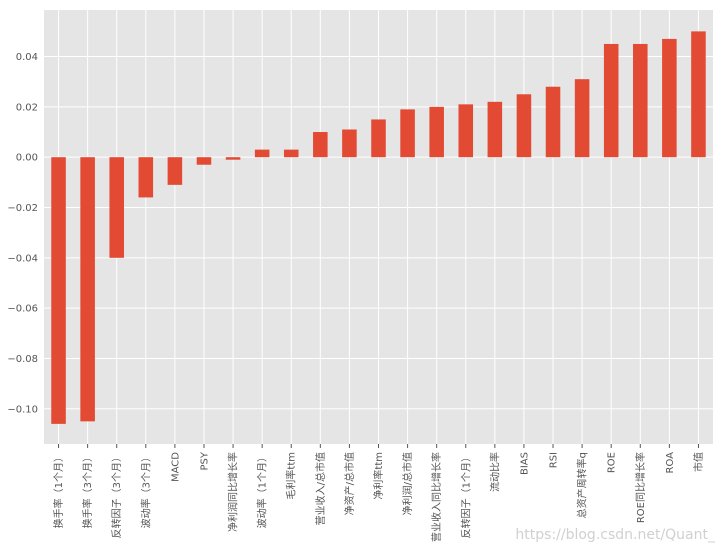  What do you see at coordinates (407, 483) in the screenshot?
I see `x-tick-label: 净利润/总市值` at bounding box center [407, 483].